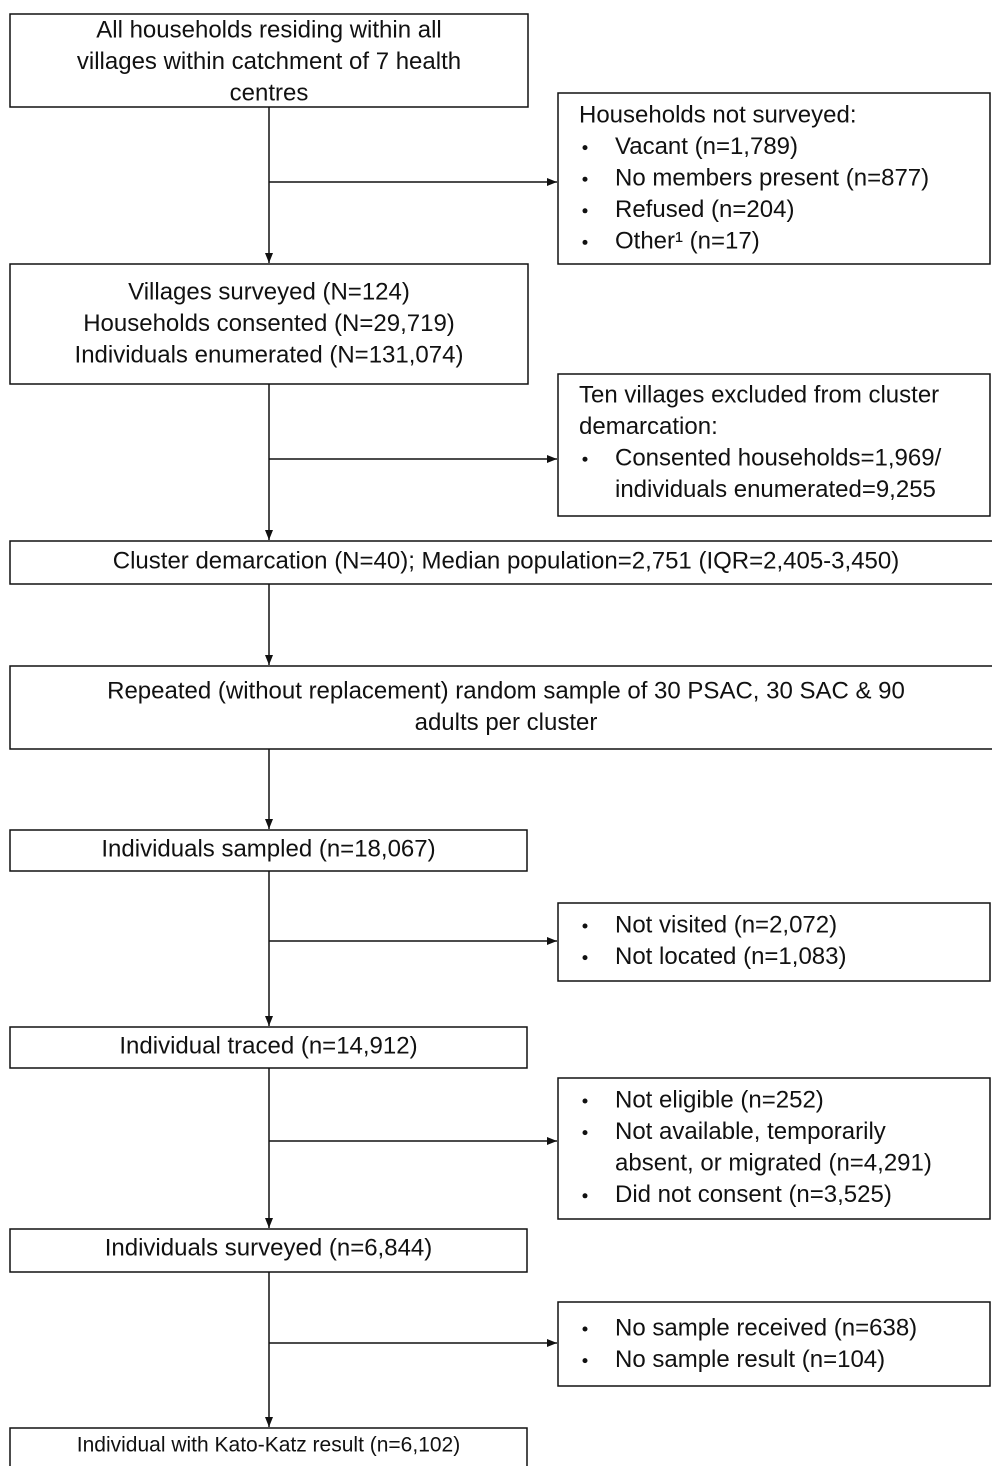  I want to click on bullet-text: Other¹ (n=17), so click(687, 241).